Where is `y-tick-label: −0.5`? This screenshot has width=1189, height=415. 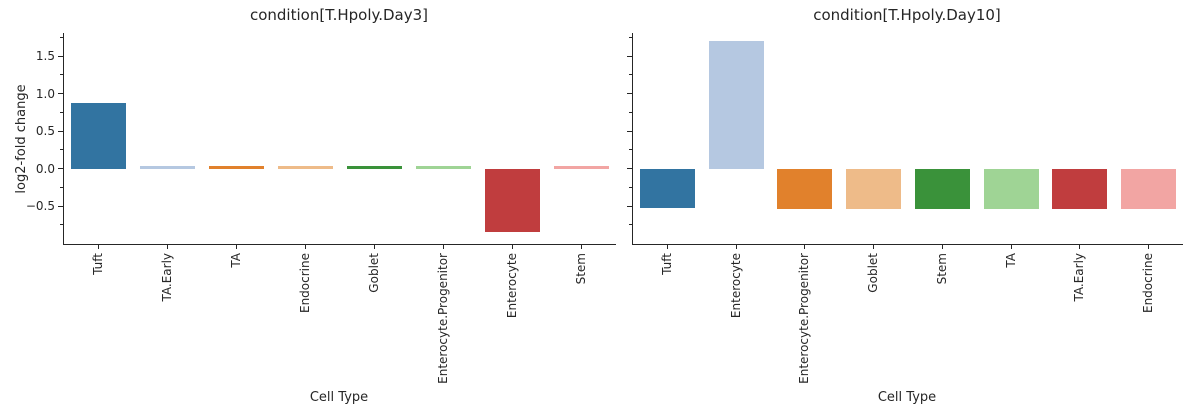
y-tick-label: −0.5 is located at coordinates (40, 206).